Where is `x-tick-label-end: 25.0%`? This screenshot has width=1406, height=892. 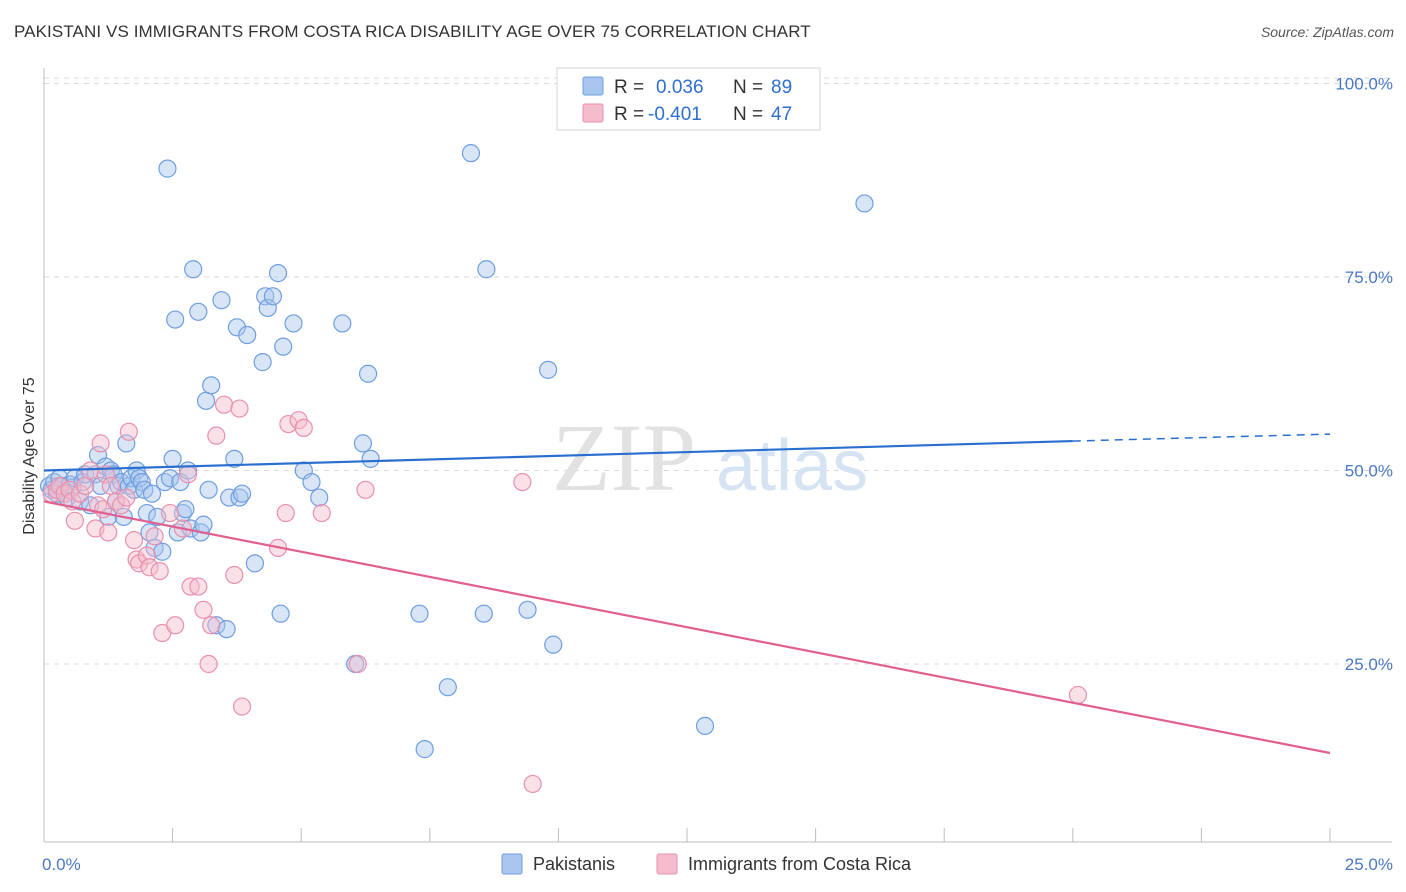
x-tick-label-end: 25.0% is located at coordinates (1369, 864).